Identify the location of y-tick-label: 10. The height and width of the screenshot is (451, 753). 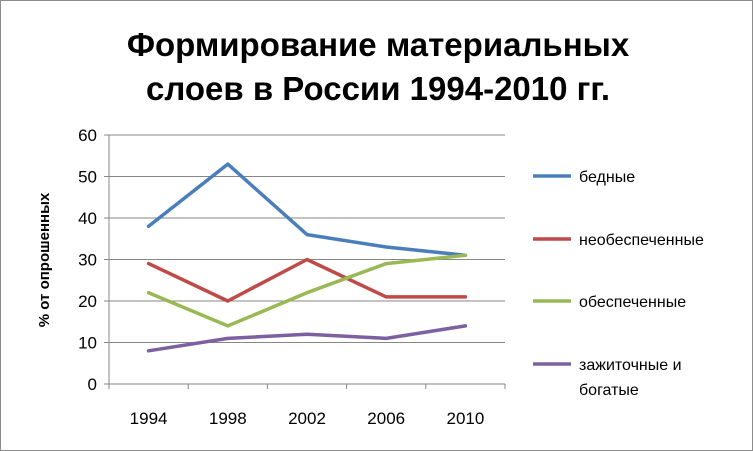
(87, 343).